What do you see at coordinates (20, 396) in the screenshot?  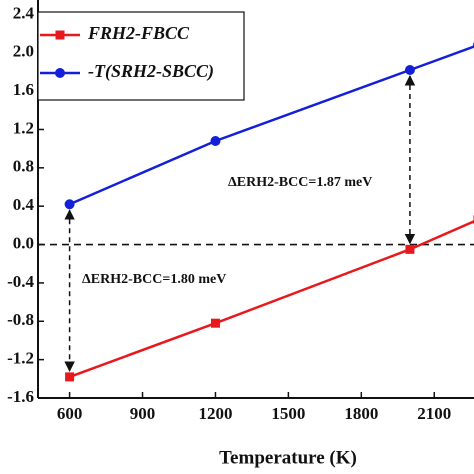 I see `y-tick-label: -1.6` at bounding box center [20, 396].